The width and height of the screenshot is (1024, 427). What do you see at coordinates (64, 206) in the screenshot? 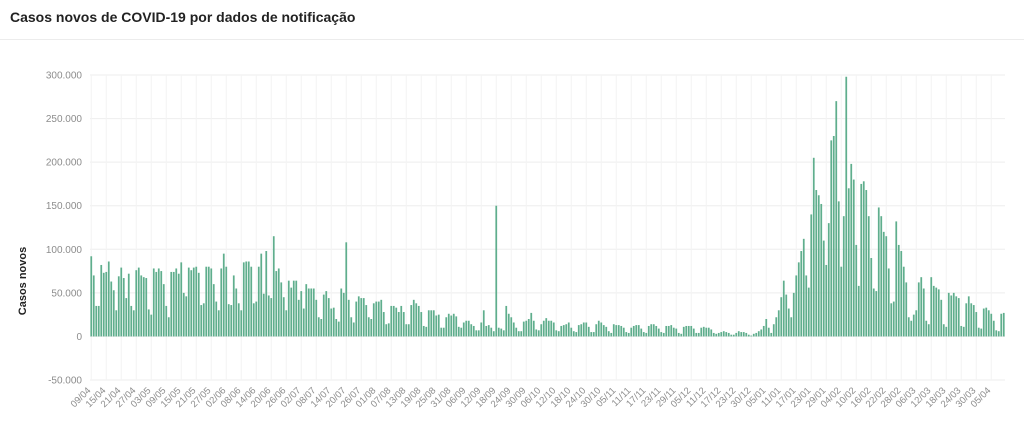
I see `y-tick-label: 150.000` at bounding box center [64, 206].